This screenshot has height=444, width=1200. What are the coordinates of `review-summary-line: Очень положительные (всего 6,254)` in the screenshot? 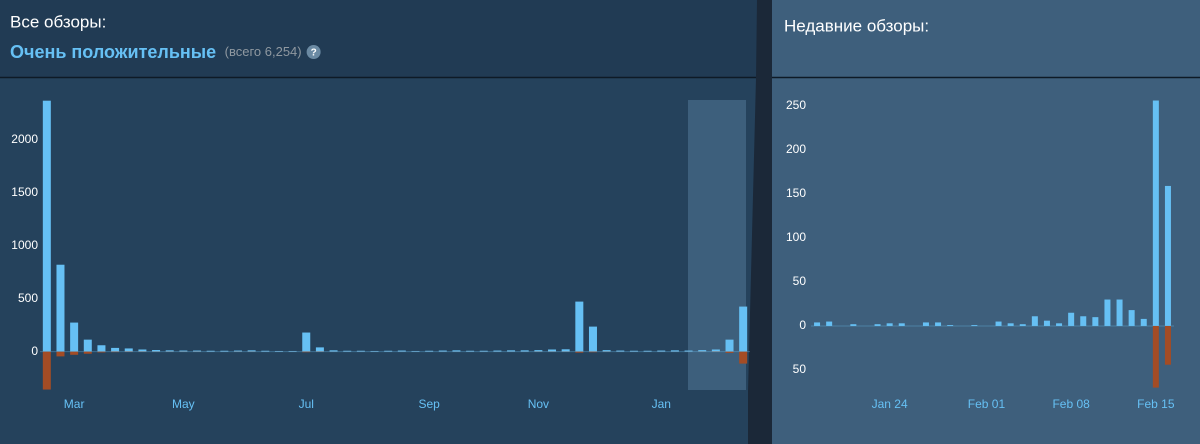 It's located at (156, 52).